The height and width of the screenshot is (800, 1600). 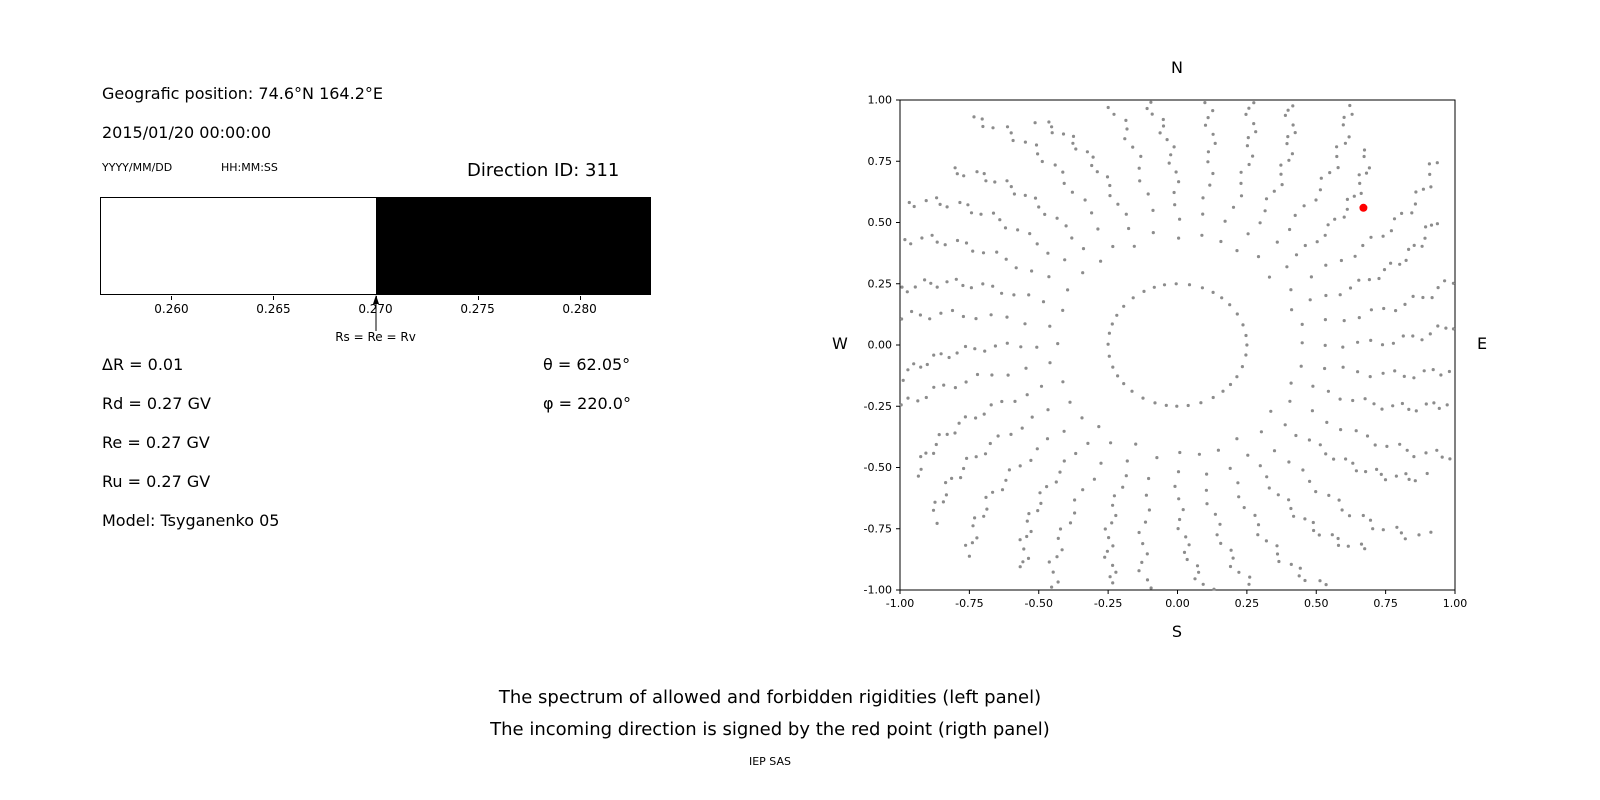 What do you see at coordinates (880, 100) in the screenshot?
I see `y-tick-label: 1.00` at bounding box center [880, 100].